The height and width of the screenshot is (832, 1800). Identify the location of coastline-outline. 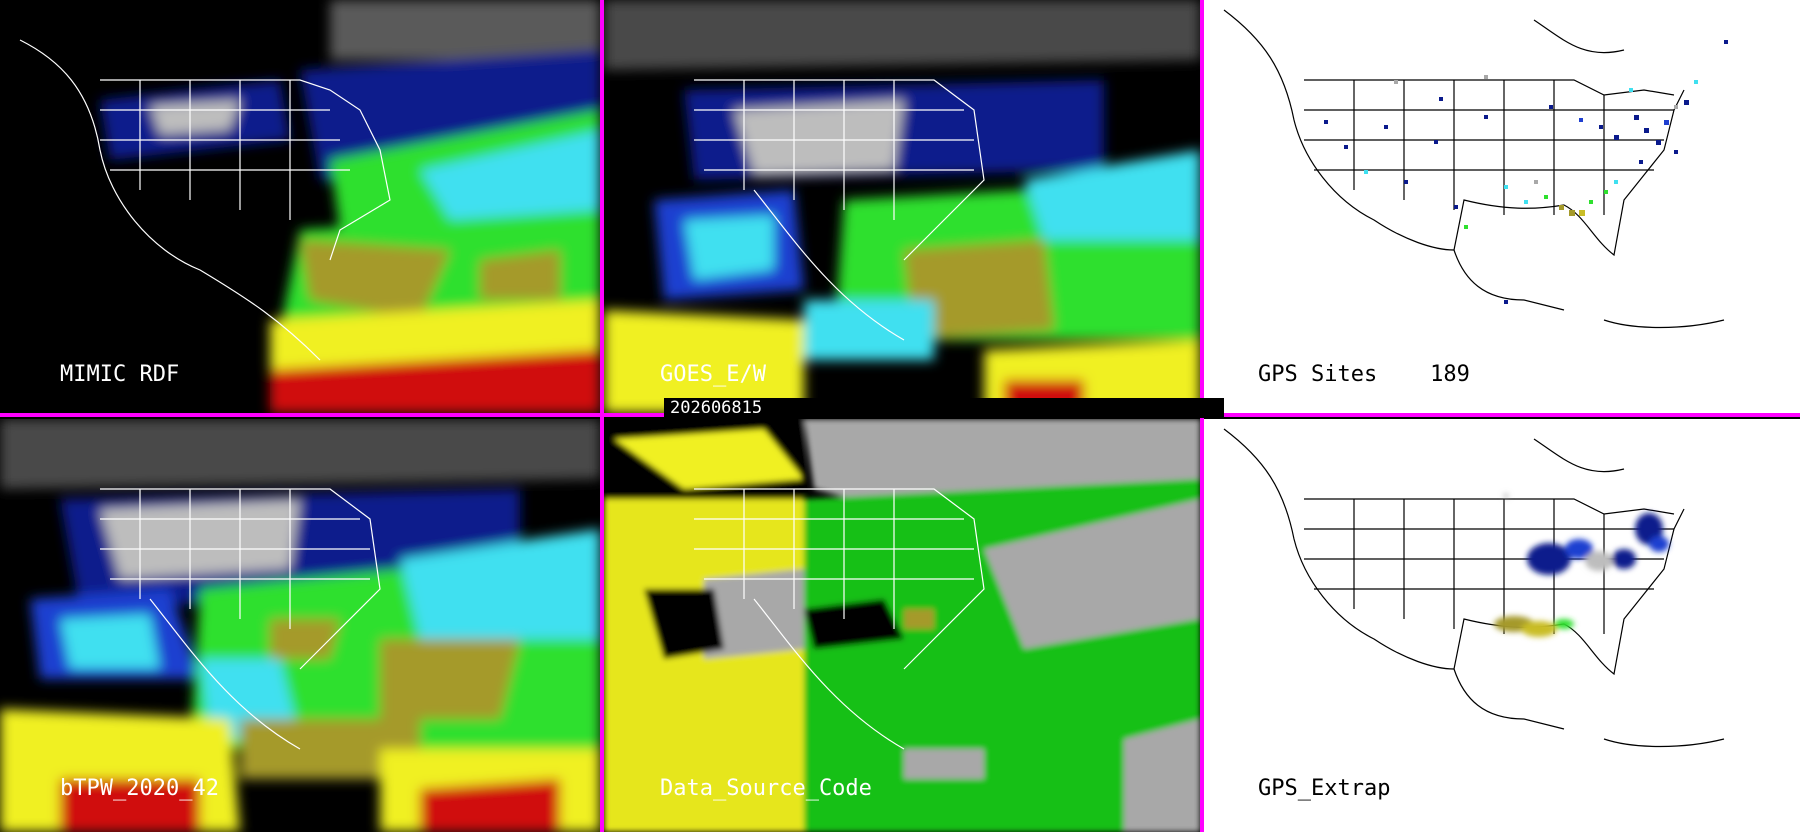
(205, 200).